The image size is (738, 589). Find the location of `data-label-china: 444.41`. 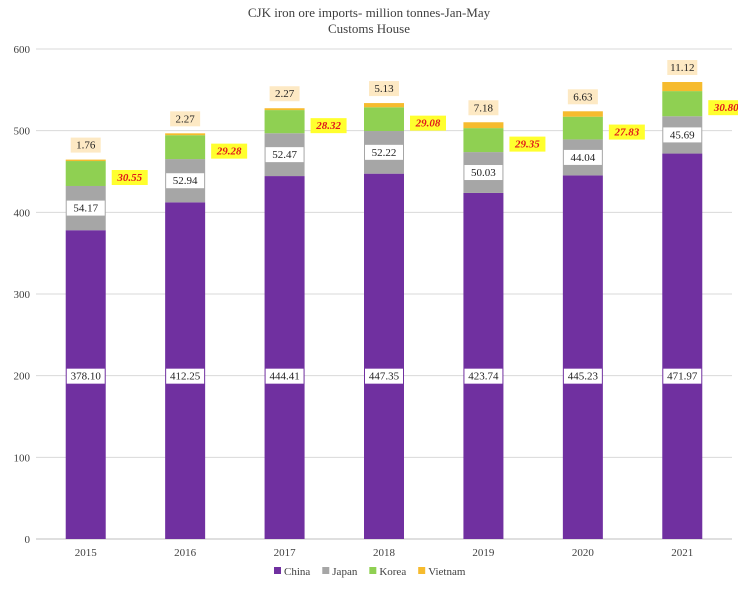

data-label-china: 444.41 is located at coordinates (284, 377).